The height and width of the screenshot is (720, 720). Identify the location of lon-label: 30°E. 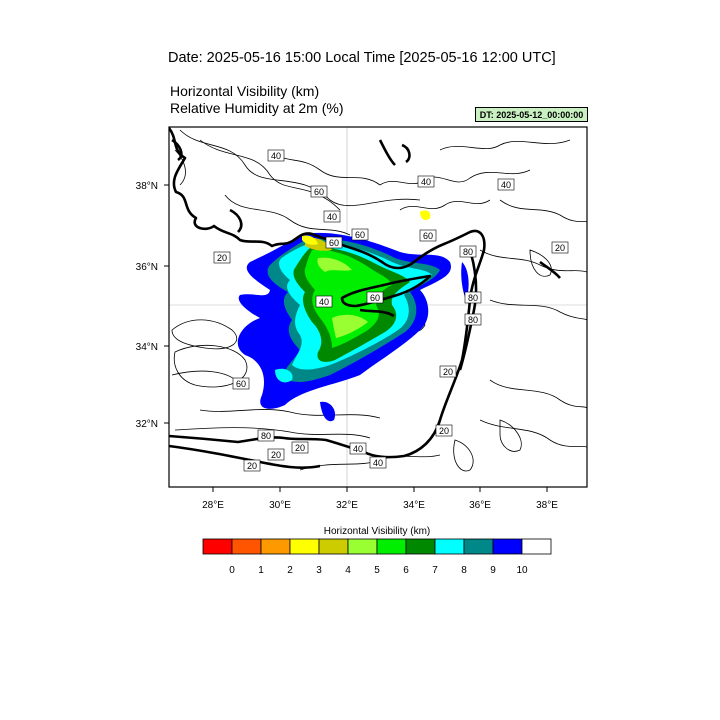
(280, 505).